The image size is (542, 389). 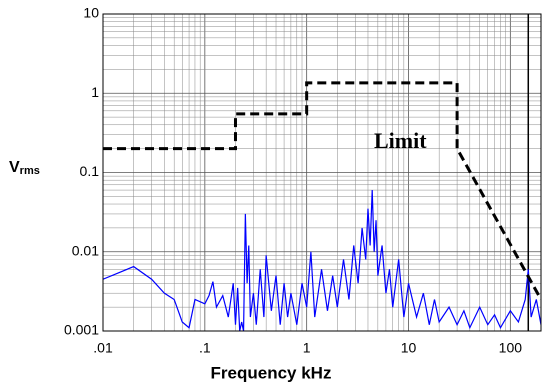 What do you see at coordinates (271, 372) in the screenshot?
I see `x-axis-label: Frequency kHz` at bounding box center [271, 372].